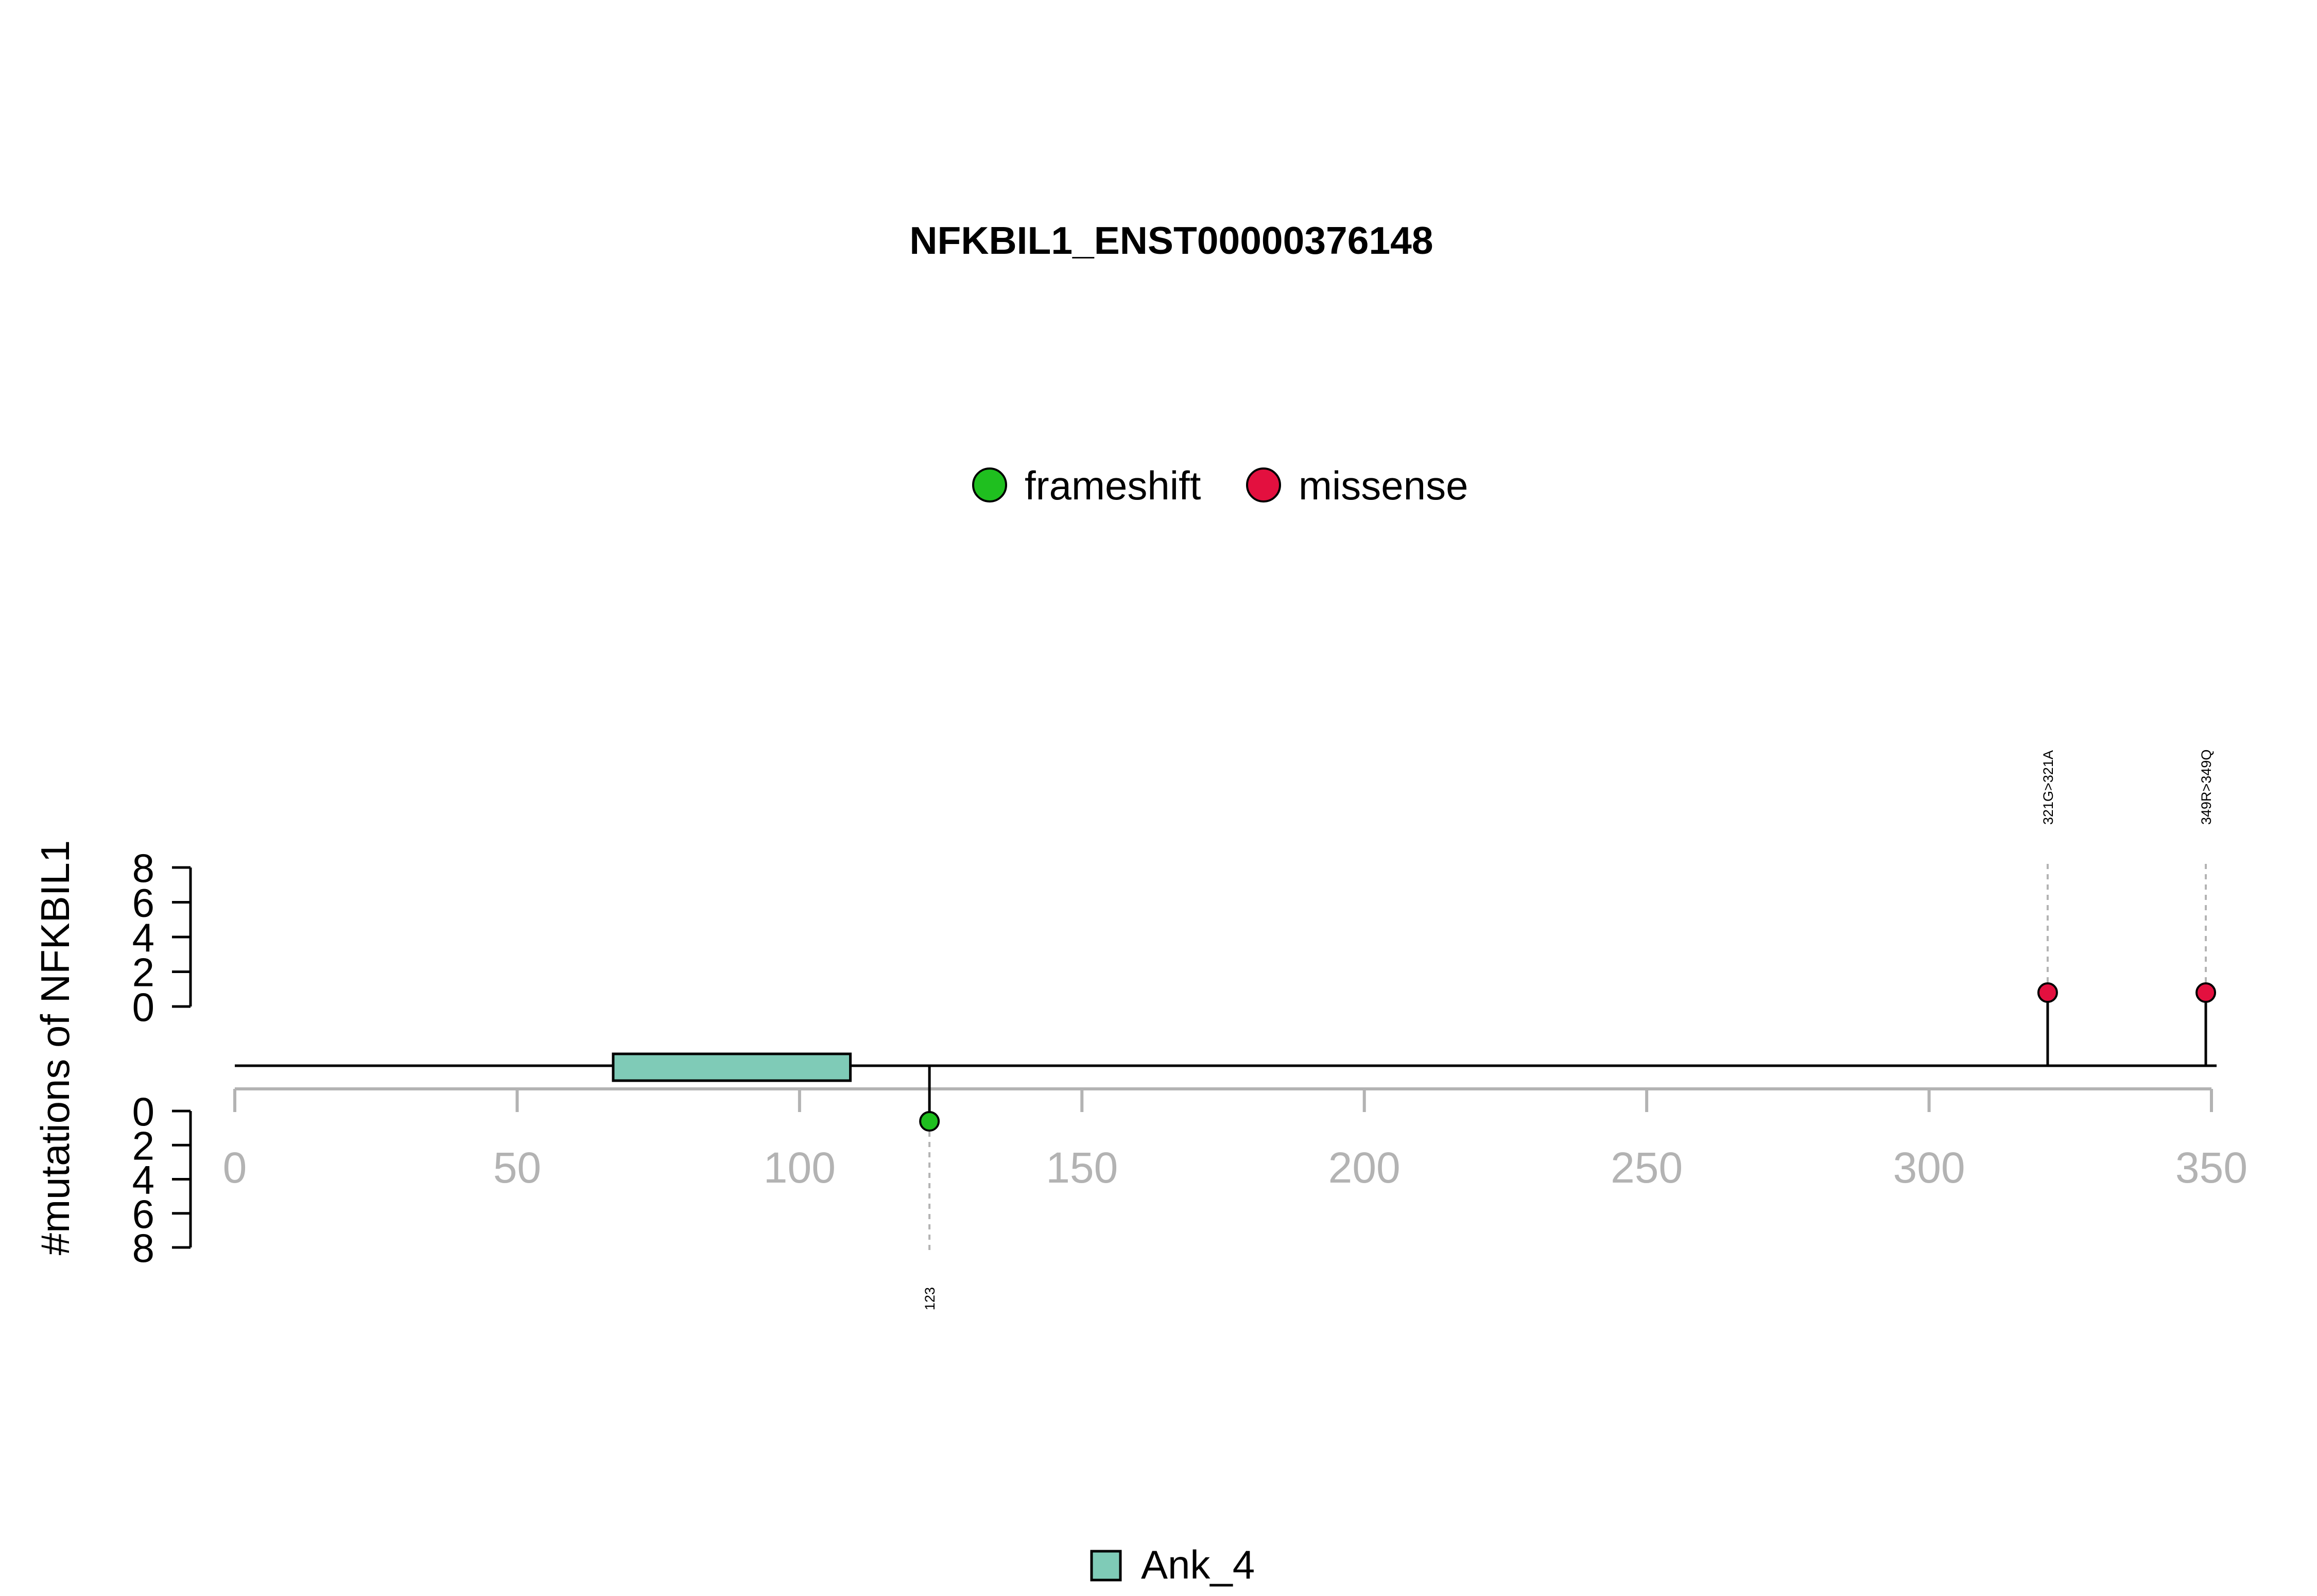 The width and height of the screenshot is (2317, 1596). Describe the element at coordinates (1106, 1566) in the screenshot. I see `legend-swatch-ank4` at that location.